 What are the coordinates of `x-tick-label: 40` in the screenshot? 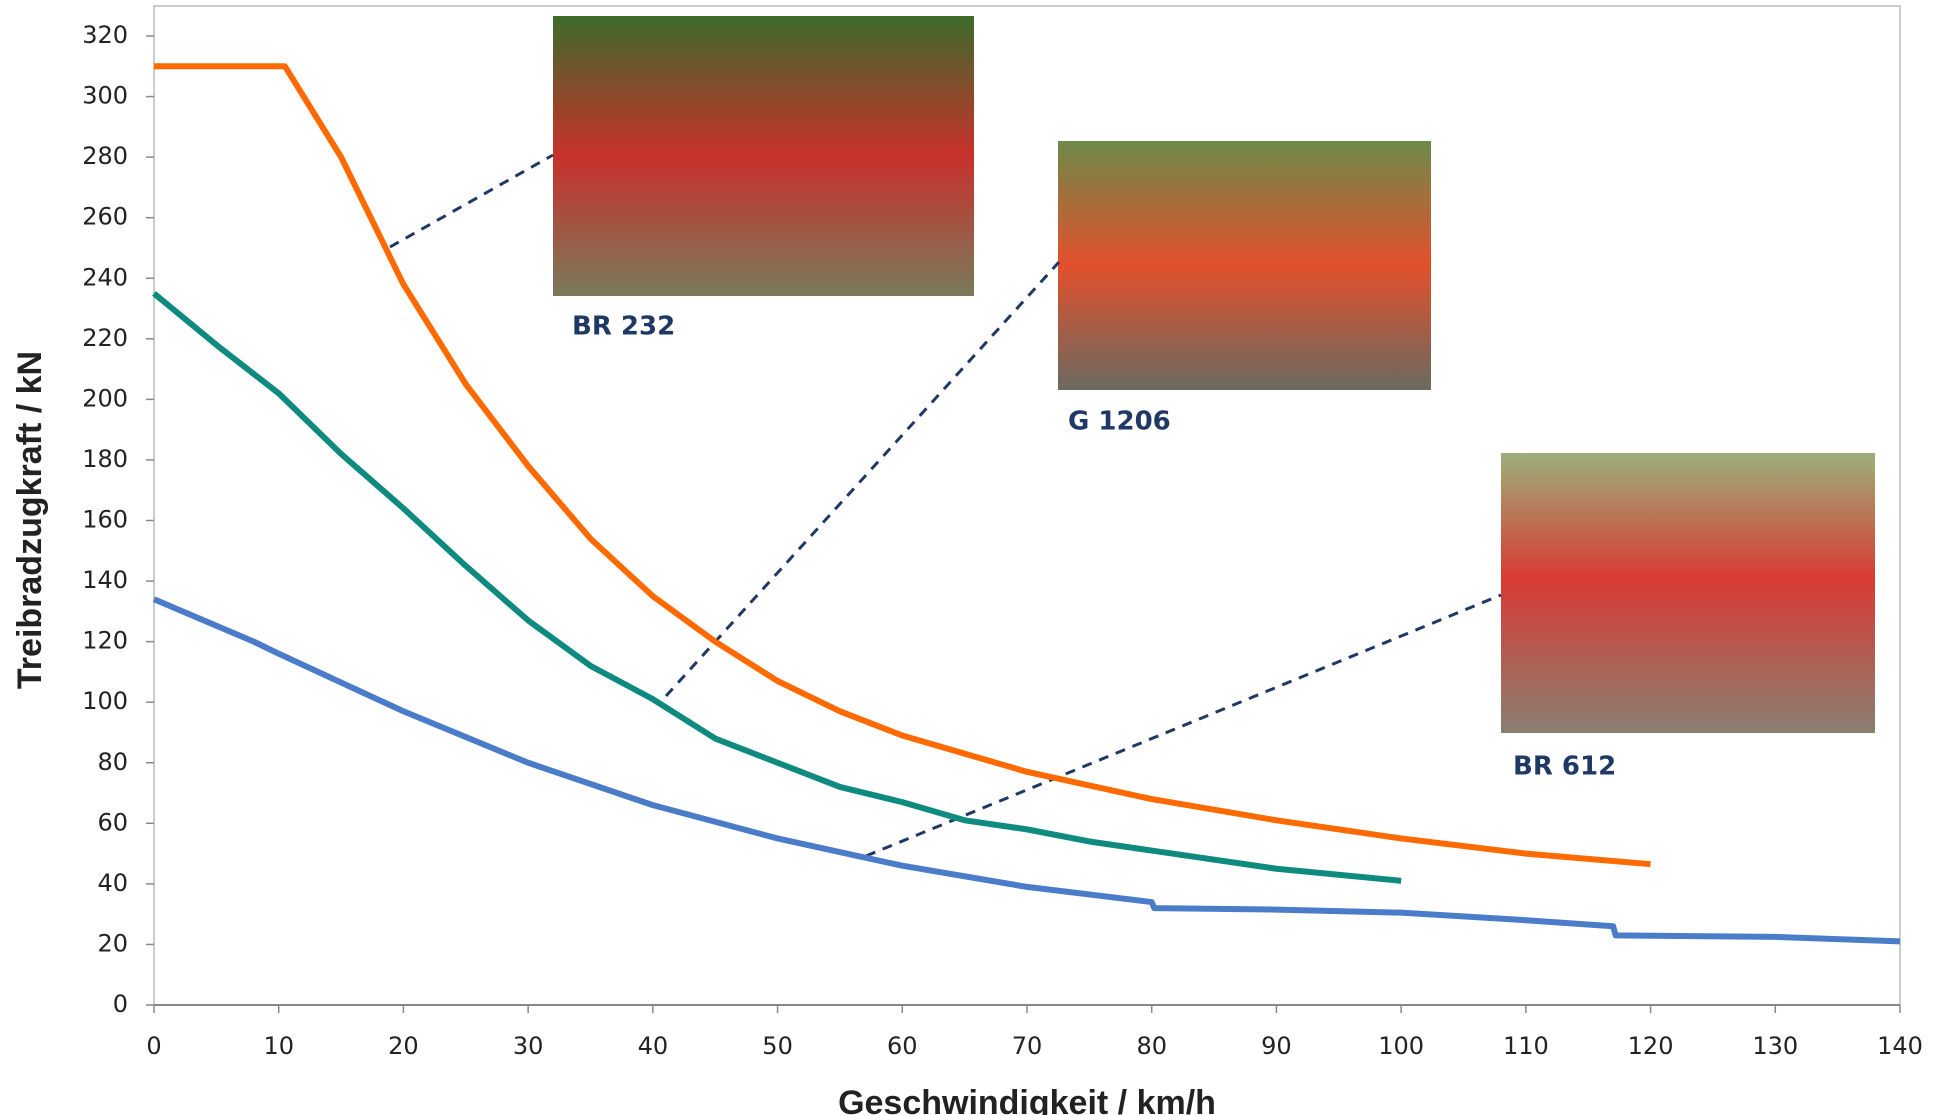 It's located at (653, 1046).